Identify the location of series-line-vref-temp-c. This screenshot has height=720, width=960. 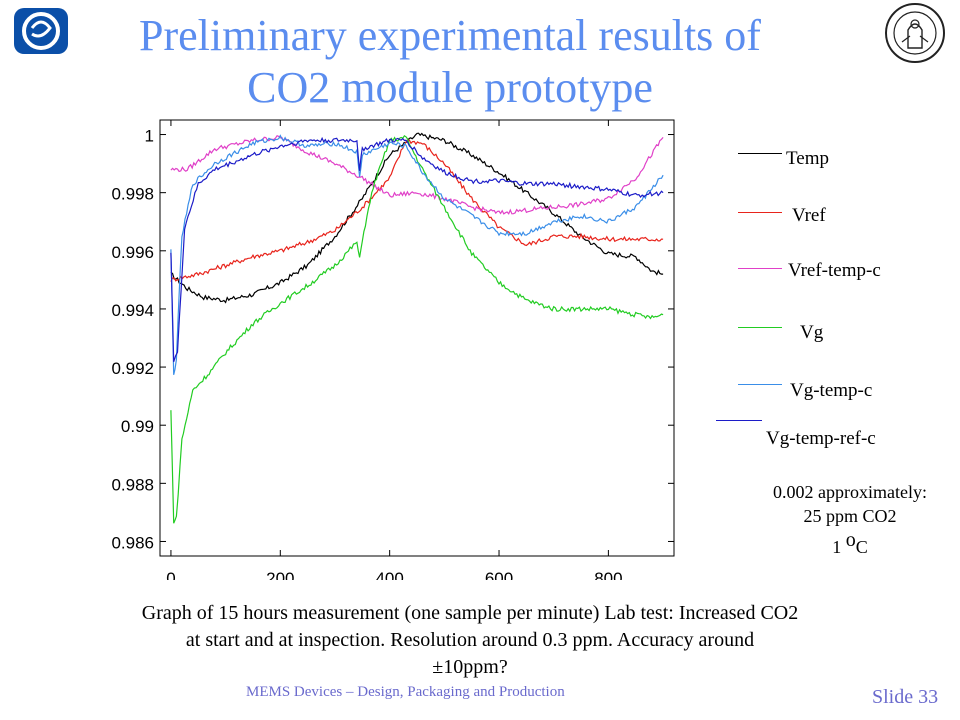
(417, 174).